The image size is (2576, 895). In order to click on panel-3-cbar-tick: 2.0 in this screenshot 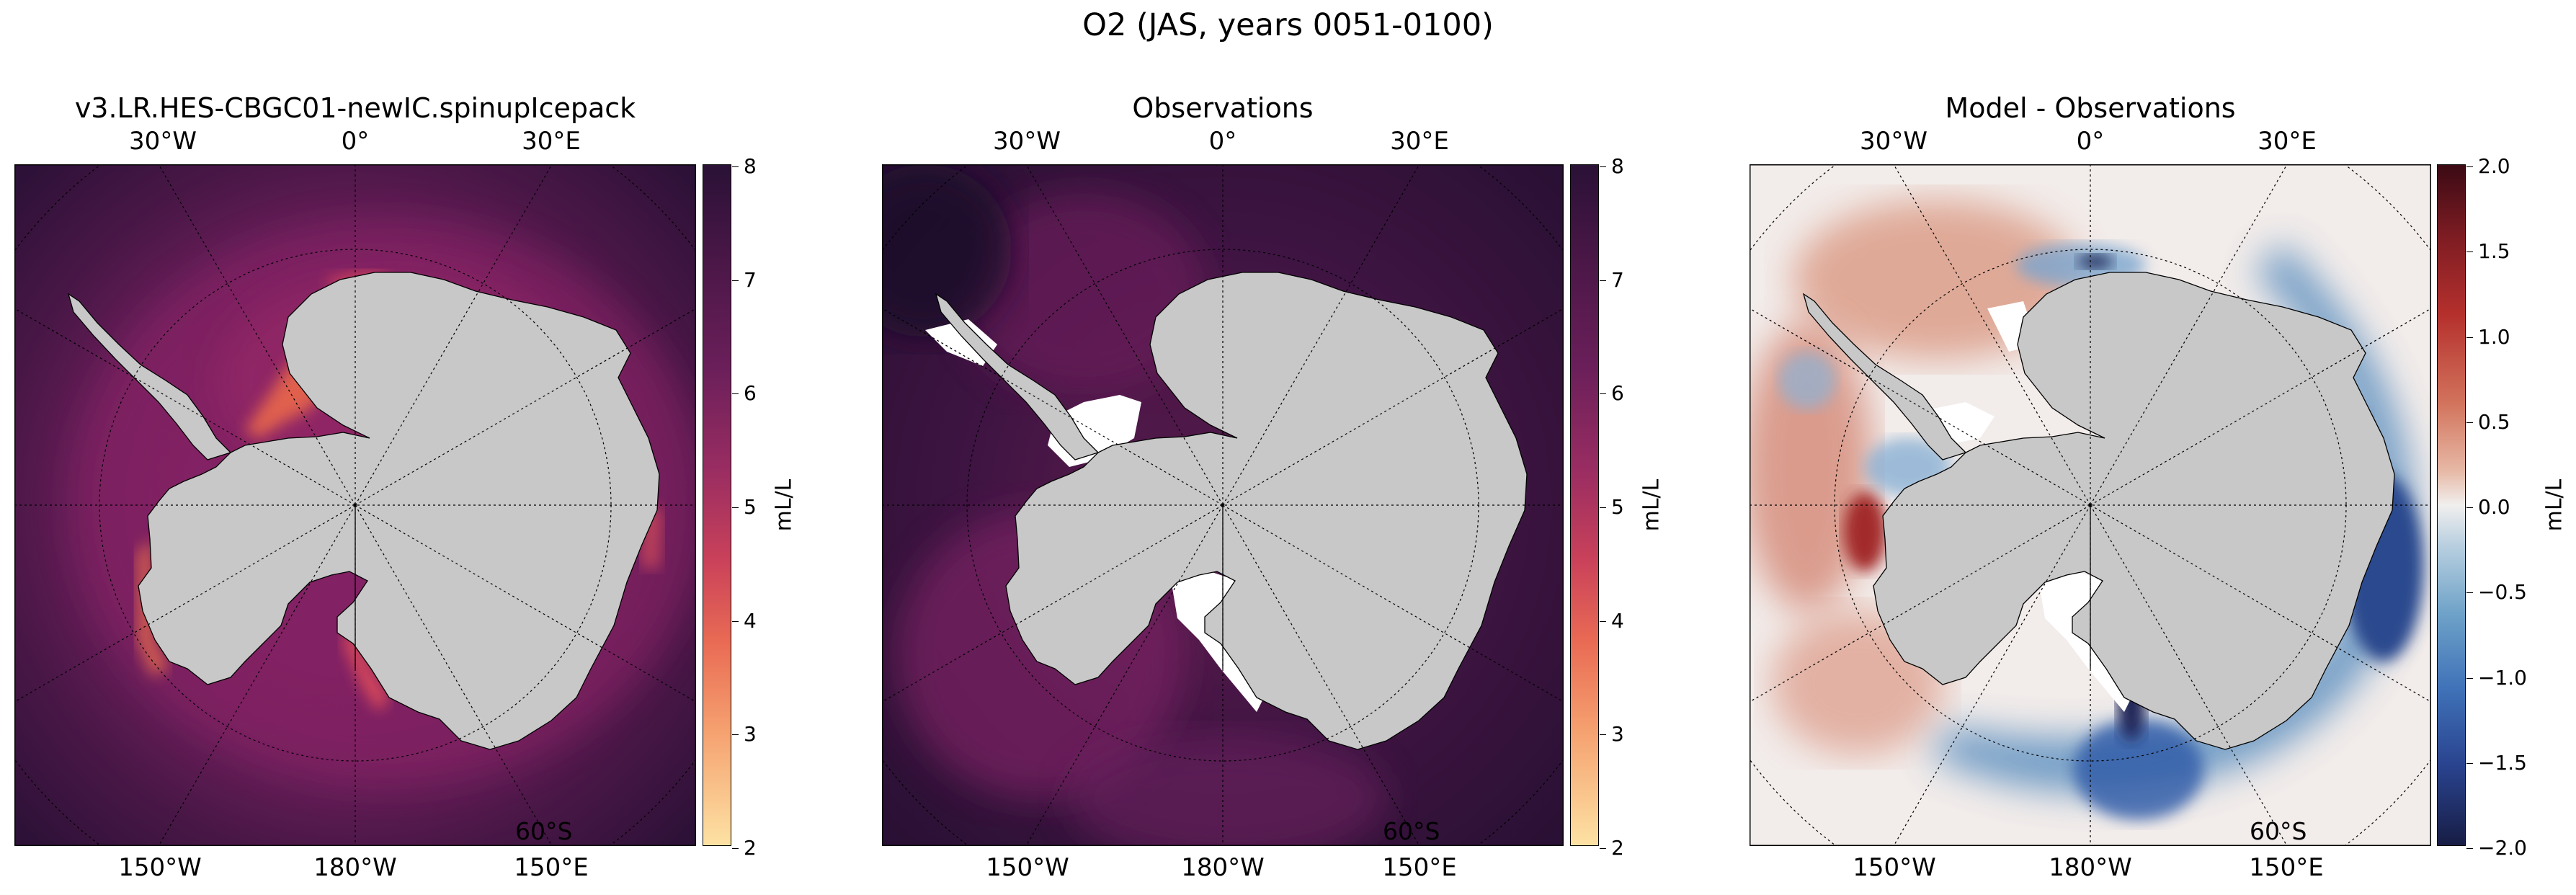, I will do `click(2488, 166)`.